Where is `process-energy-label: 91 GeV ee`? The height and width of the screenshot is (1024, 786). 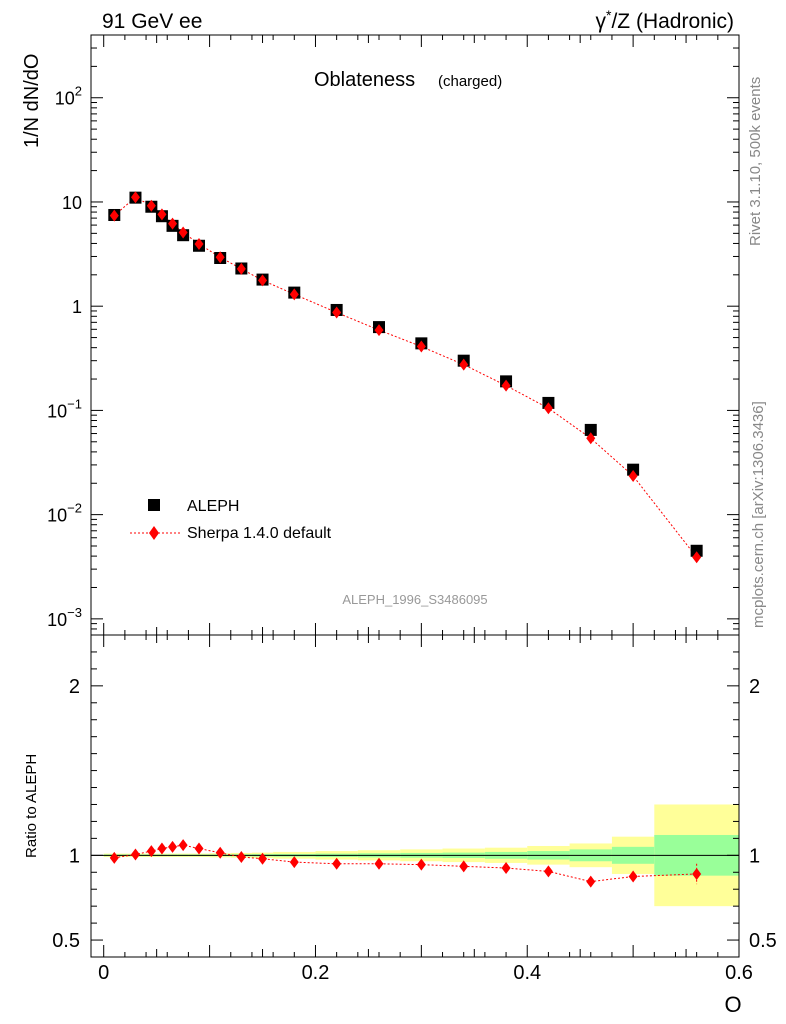
process-energy-label: 91 GeV ee is located at coordinates (152, 21).